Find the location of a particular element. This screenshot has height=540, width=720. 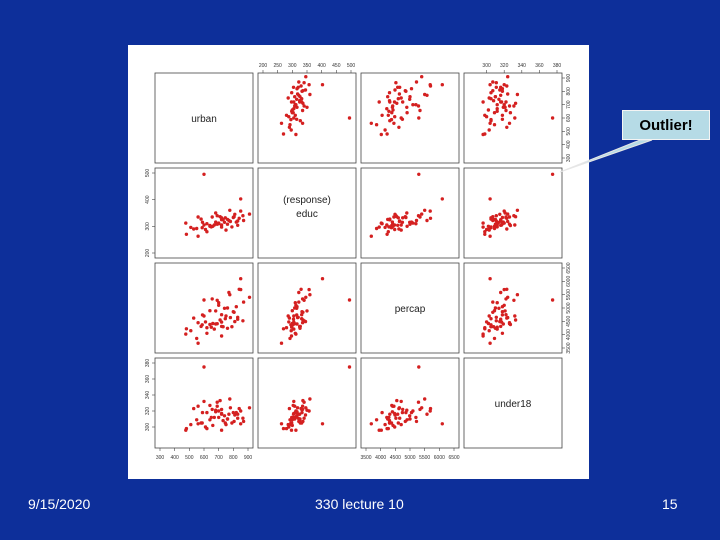

tick-label-percap: 3500 is located at coordinates (569, 347).